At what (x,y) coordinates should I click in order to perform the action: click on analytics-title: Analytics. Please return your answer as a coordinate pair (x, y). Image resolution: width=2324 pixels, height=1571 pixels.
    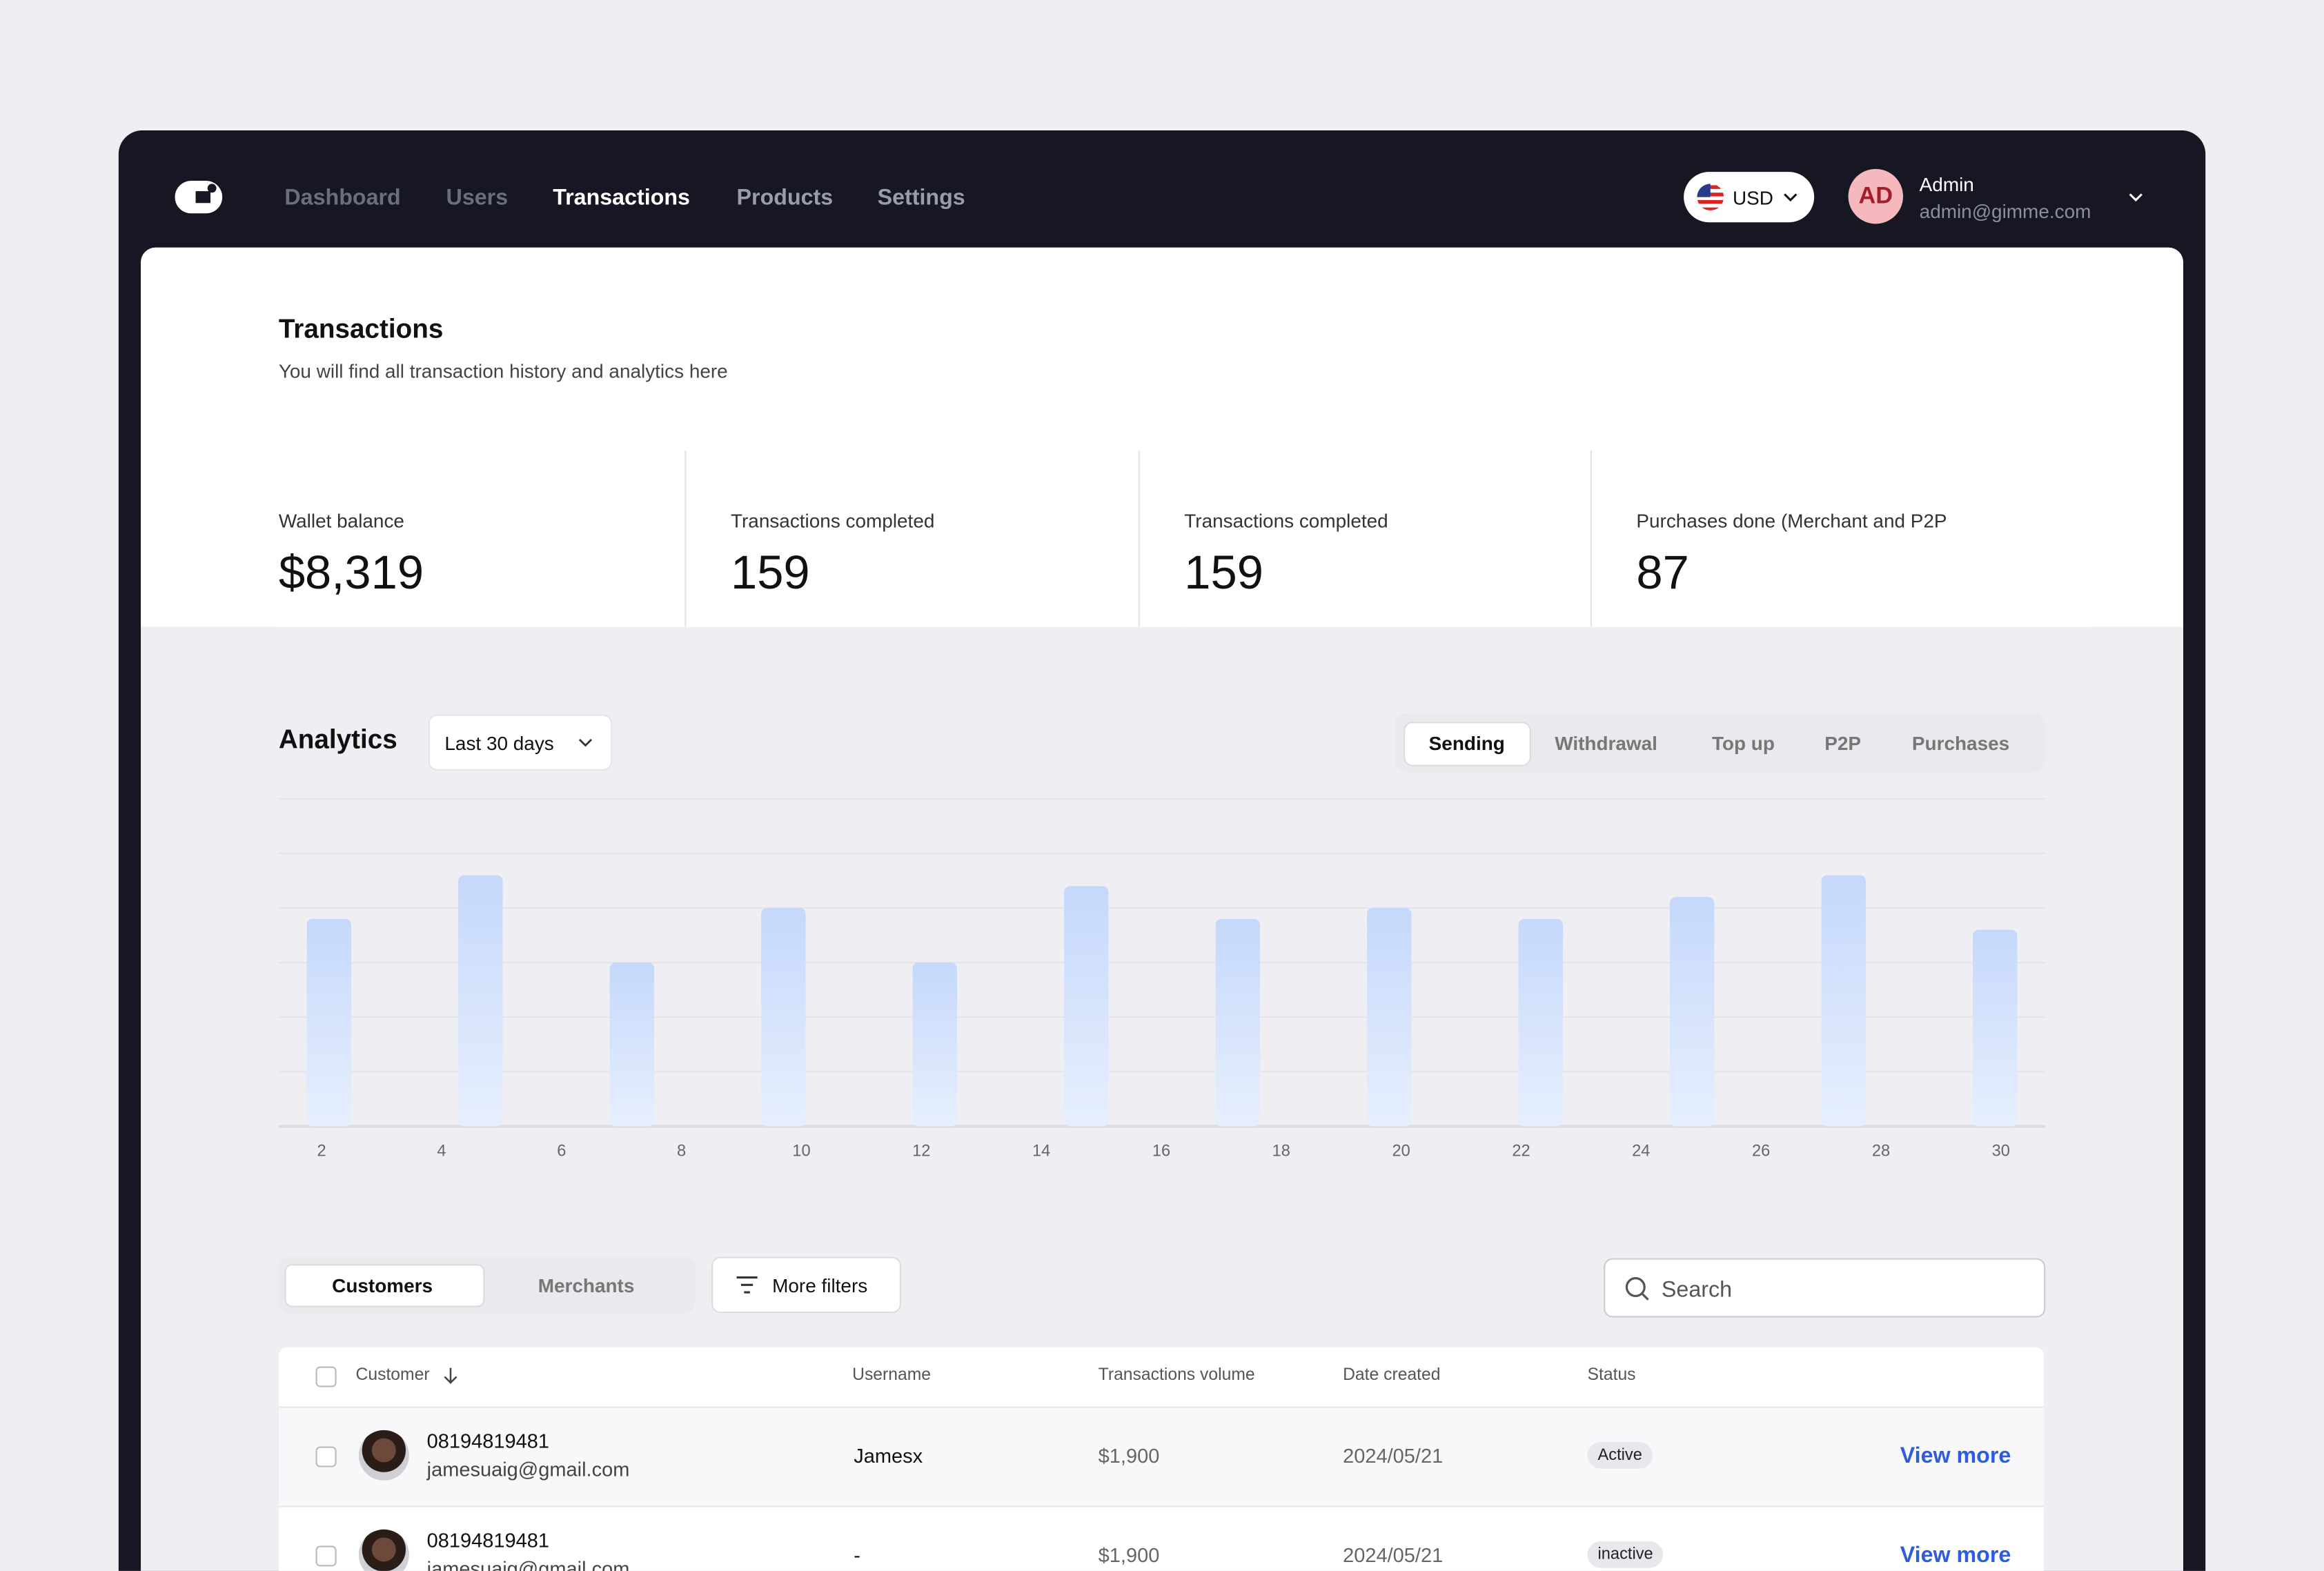
    Looking at the image, I should click on (337, 740).